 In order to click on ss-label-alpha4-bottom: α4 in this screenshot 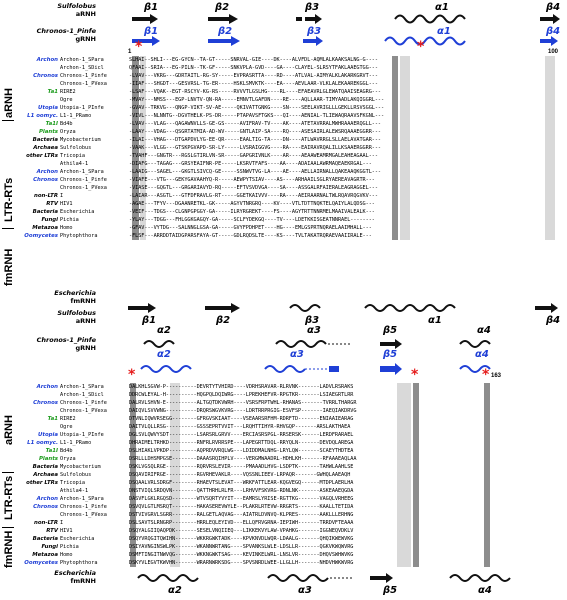, I will do `click(485, 590)`.